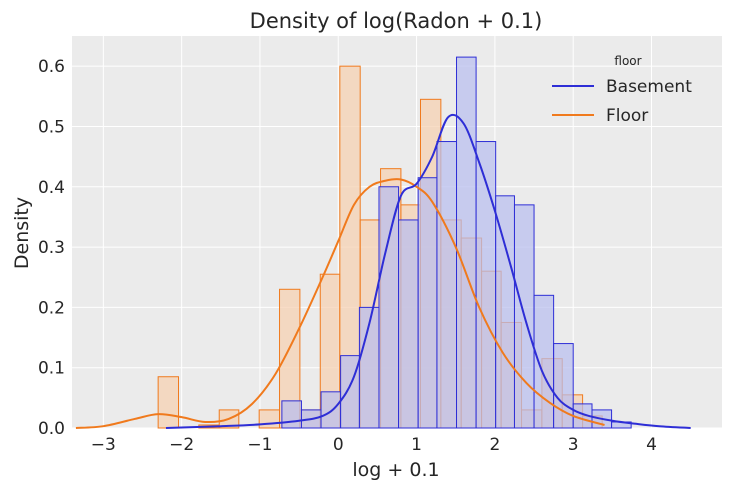 The width and height of the screenshot is (731, 491). Describe the element at coordinates (51, 188) in the screenshot. I see `y-tick-label: 0.4` at that location.